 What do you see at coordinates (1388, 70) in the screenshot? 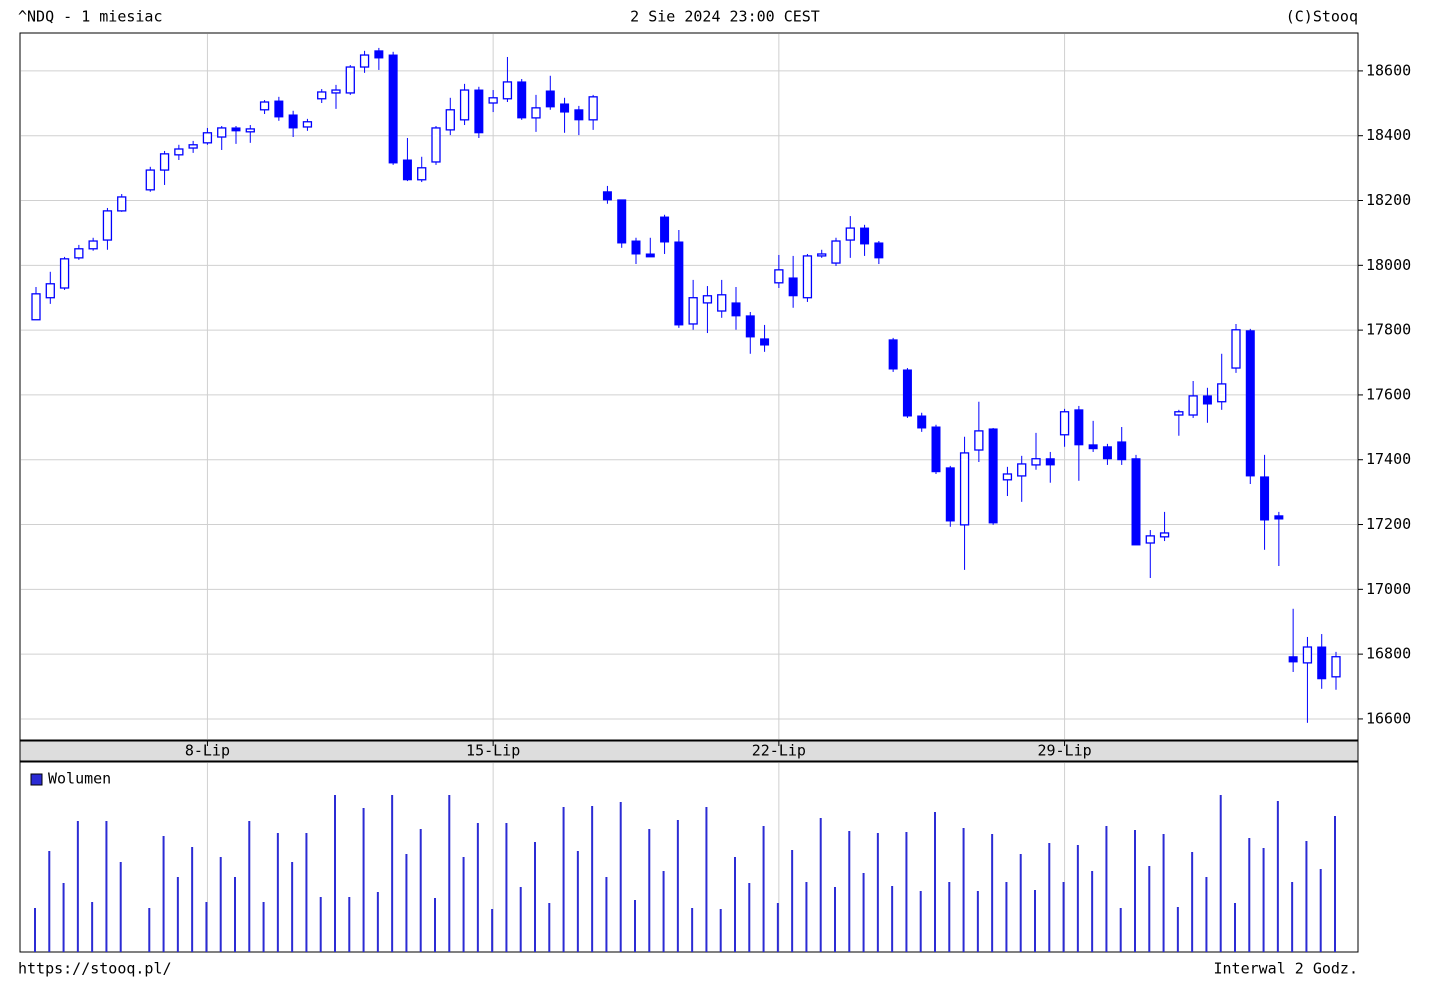
I see `y-tick-label: 18600` at bounding box center [1388, 70].